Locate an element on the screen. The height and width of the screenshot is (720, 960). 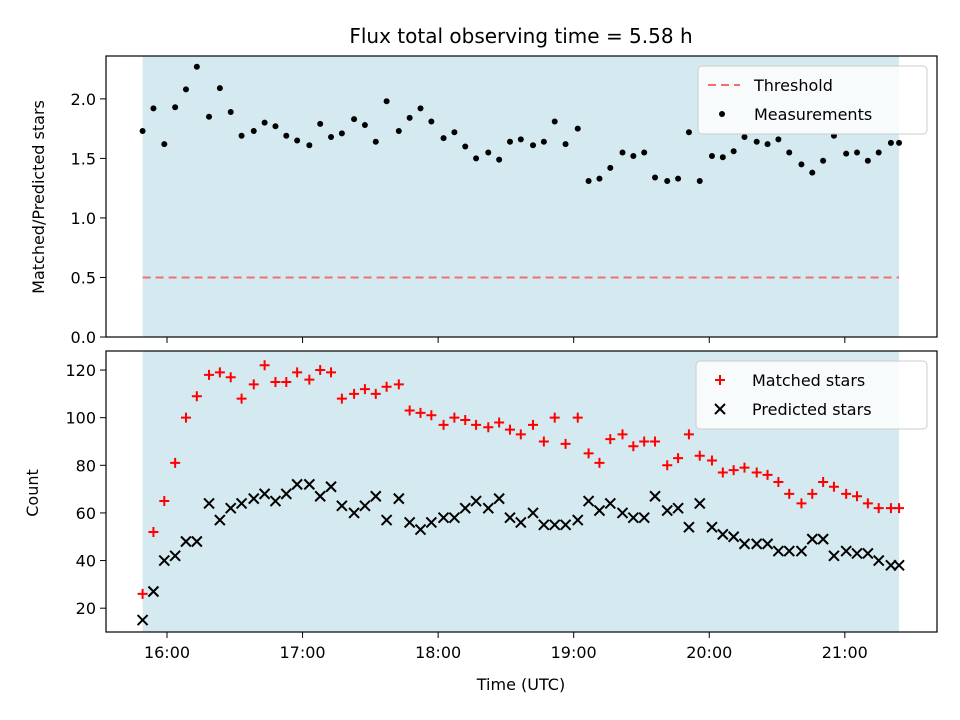
y-tick-label: 1.0 is located at coordinates (83, 218).